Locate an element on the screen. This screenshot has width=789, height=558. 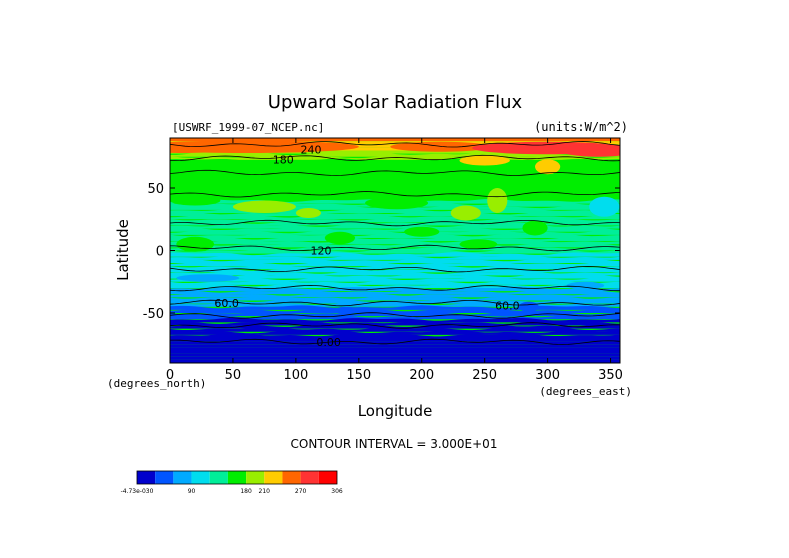
x-tick-label: 200 is located at coordinates (421, 375).